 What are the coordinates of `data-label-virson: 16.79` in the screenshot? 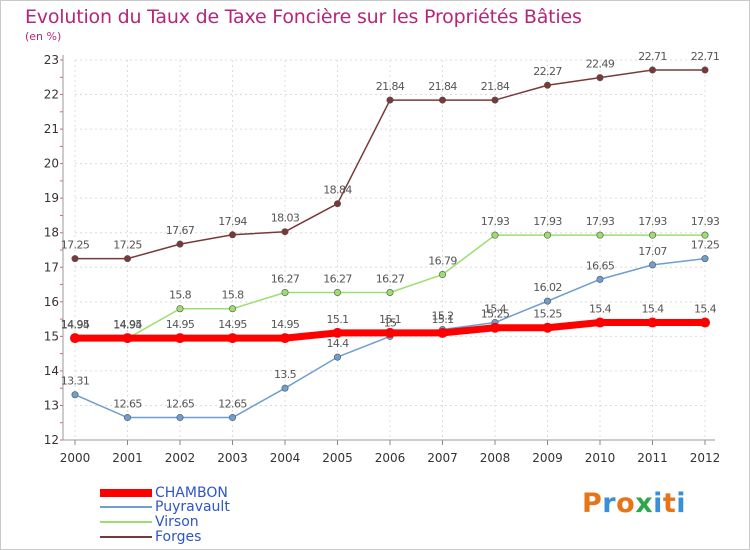 It's located at (442, 261).